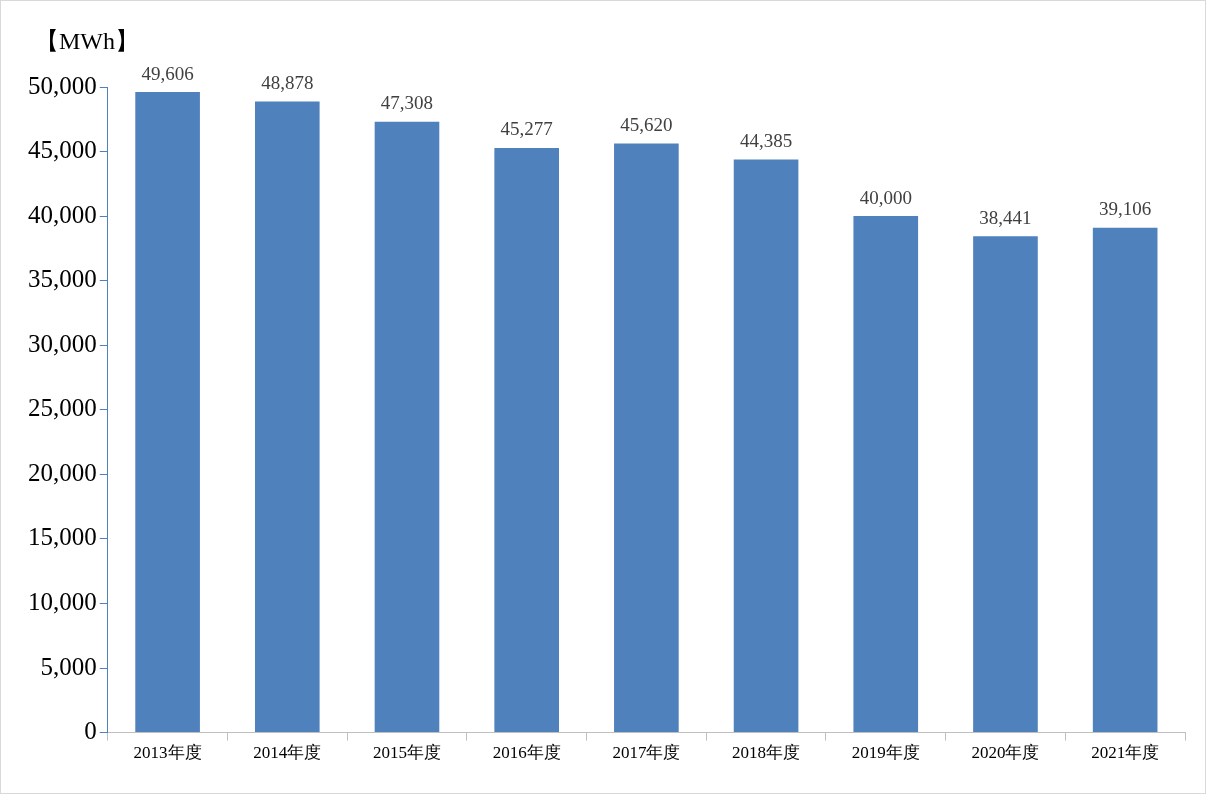  Describe the element at coordinates (62, 472) in the screenshot. I see `y-tick-label: 20,000` at that location.